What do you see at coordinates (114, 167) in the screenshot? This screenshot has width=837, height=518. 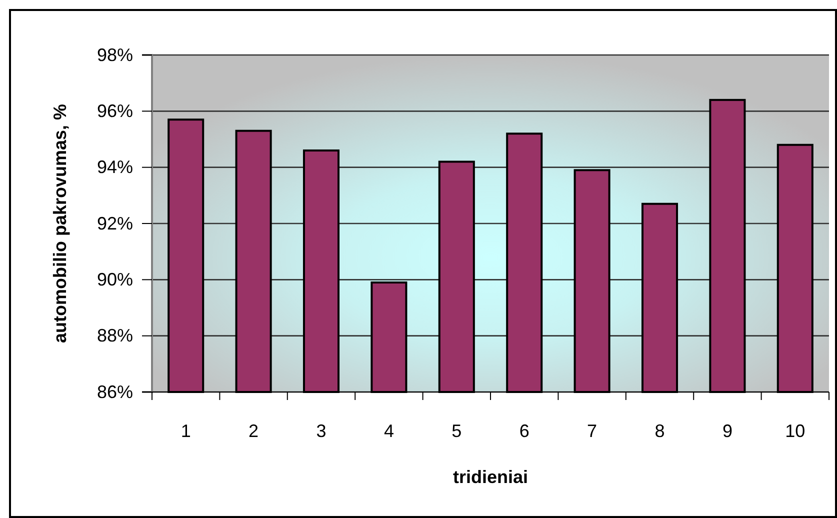 I see `y-tick-label: 94%` at bounding box center [114, 167].